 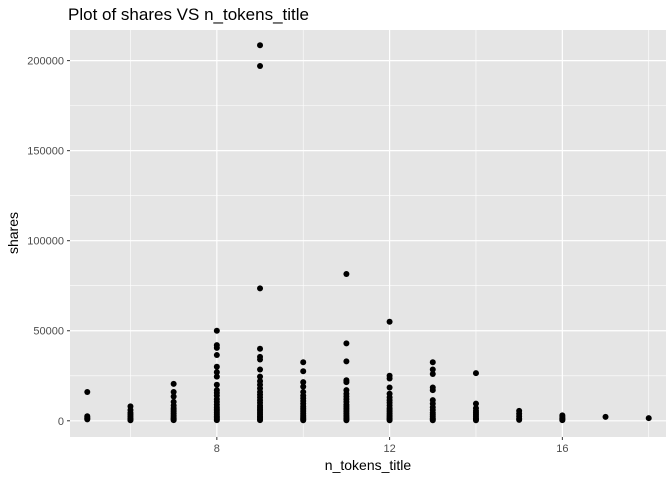 I want to click on y-axis: 0 50000 100000 150000 200000, so click(x=48, y=242).